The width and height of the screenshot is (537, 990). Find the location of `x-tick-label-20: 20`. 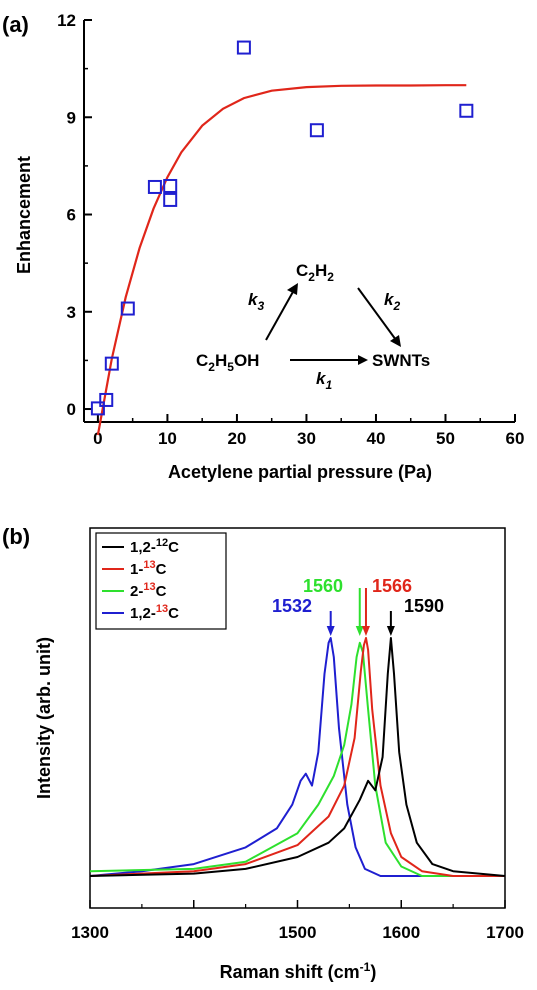

x-tick-label-20: 20 is located at coordinates (236, 438).